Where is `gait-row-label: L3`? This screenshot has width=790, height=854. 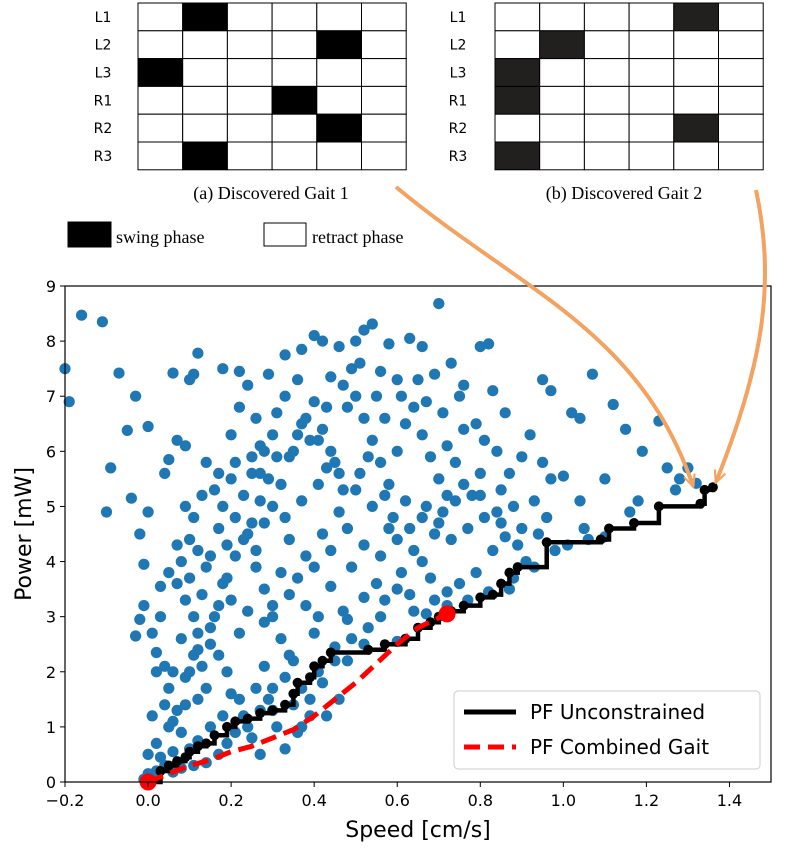
gait-row-label: L3 is located at coordinates (458, 74).